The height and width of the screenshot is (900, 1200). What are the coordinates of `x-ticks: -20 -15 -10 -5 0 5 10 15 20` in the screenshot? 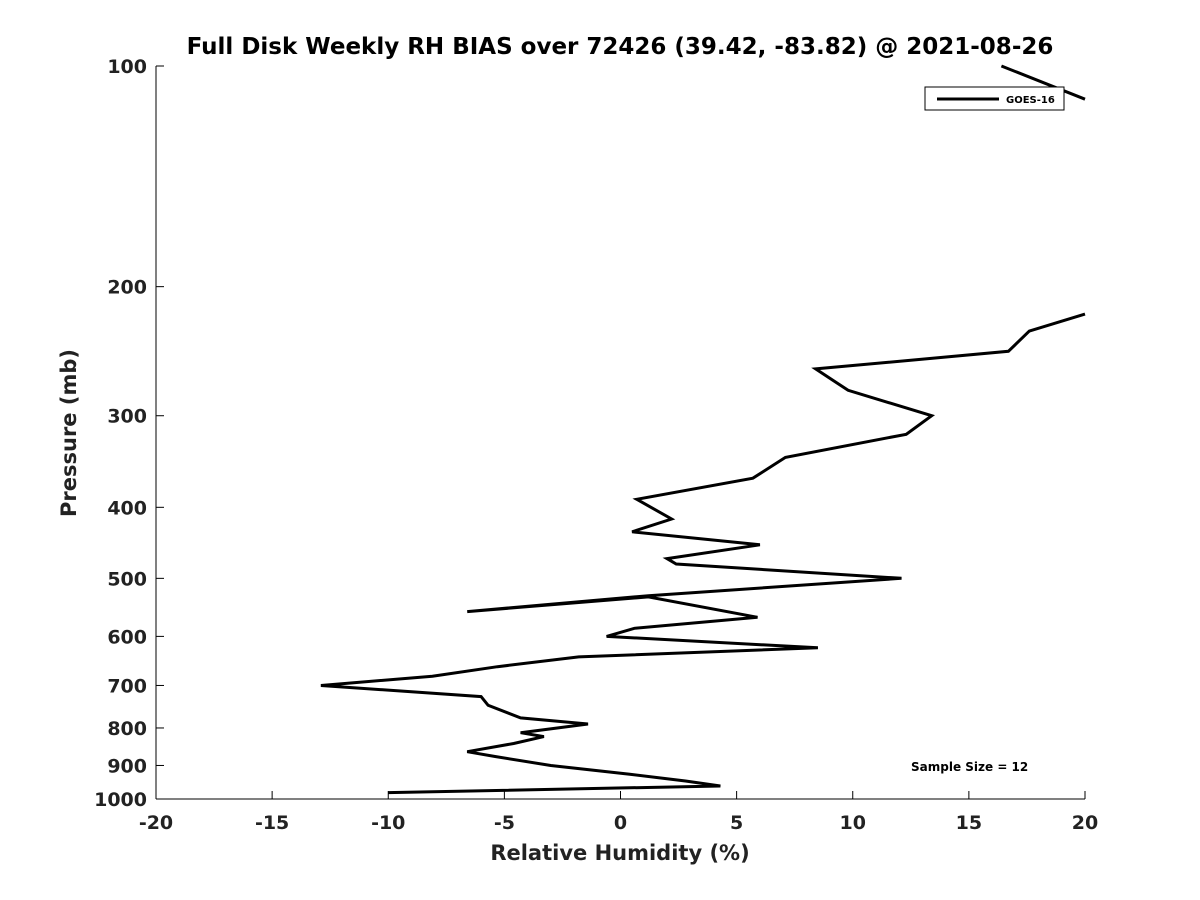 It's located at (618, 812).